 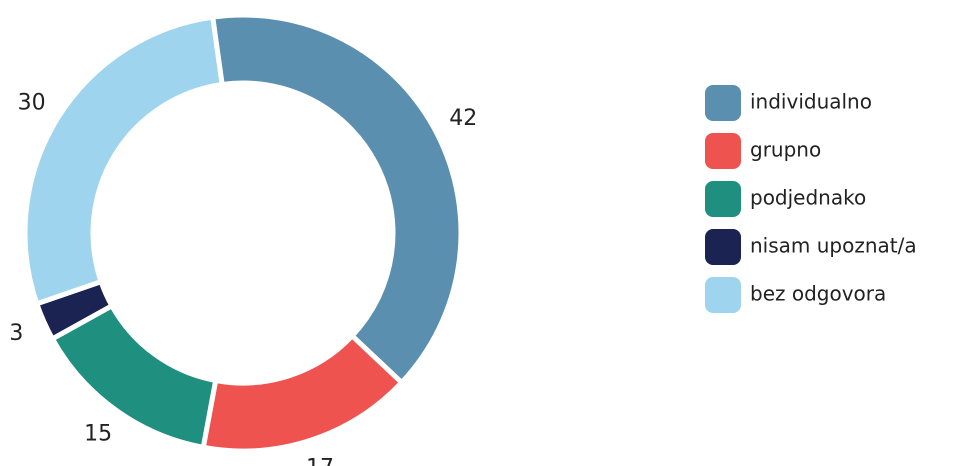 What do you see at coordinates (808, 198) in the screenshot?
I see `legend-label: podjednako` at bounding box center [808, 198].